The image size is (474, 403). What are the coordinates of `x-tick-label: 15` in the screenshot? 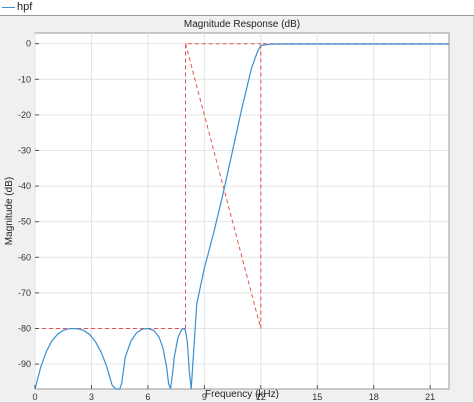 It's located at (317, 397).